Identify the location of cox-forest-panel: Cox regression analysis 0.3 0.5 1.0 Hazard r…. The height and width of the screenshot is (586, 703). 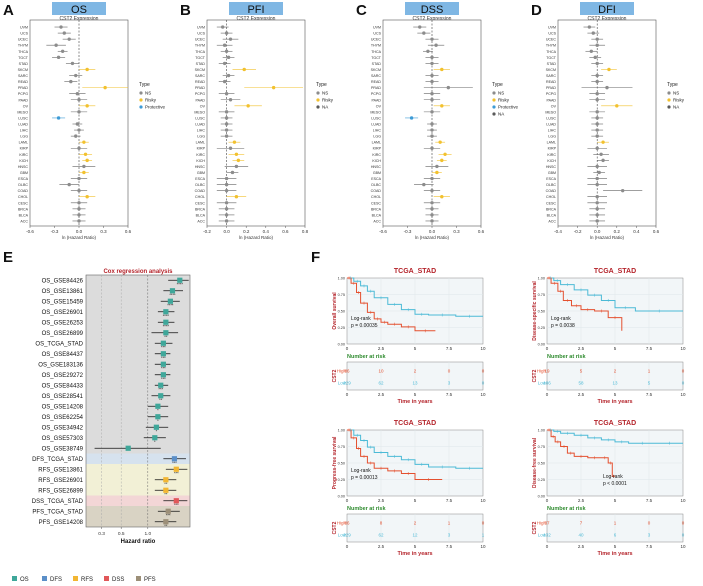
(101, 426).